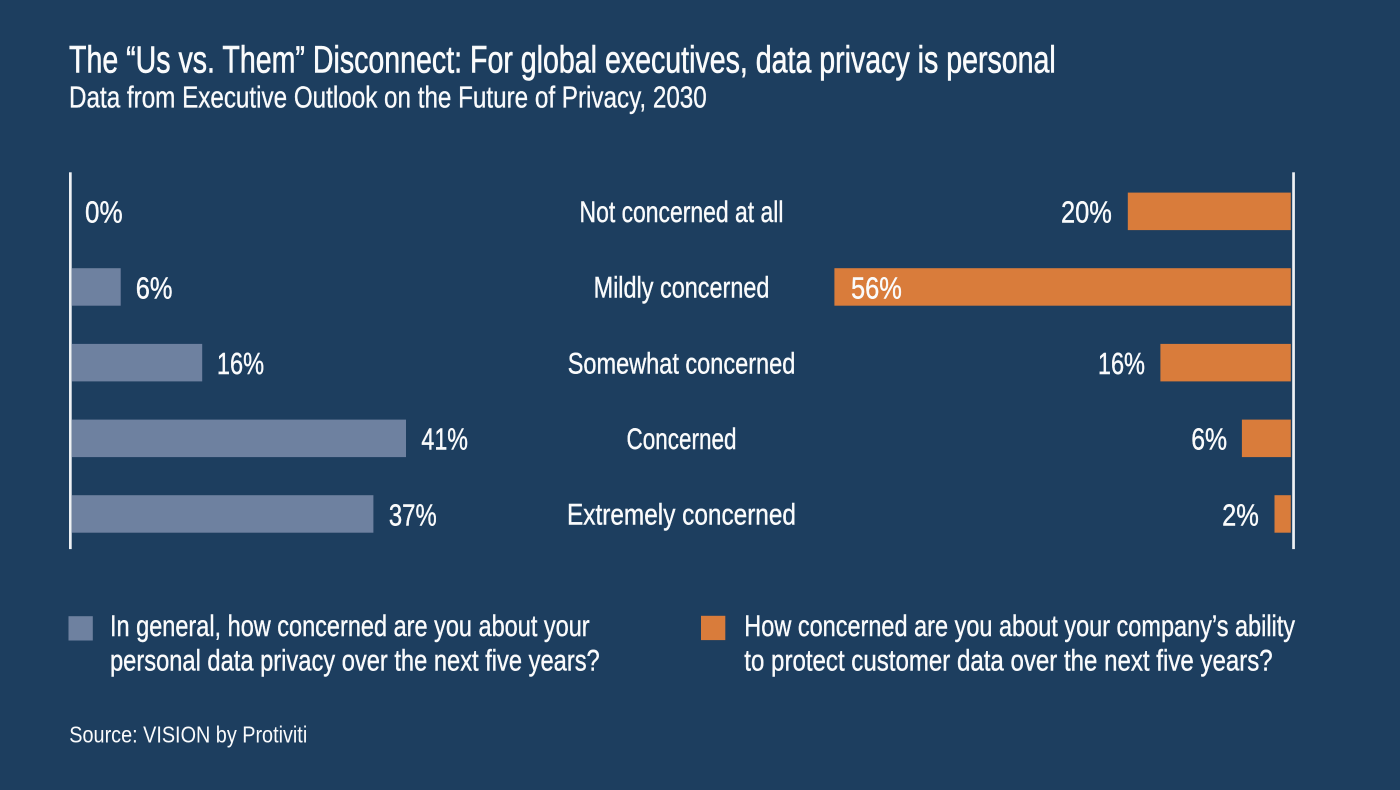  What do you see at coordinates (876, 288) in the screenshot?
I see `svg-text: 56%` at bounding box center [876, 288].